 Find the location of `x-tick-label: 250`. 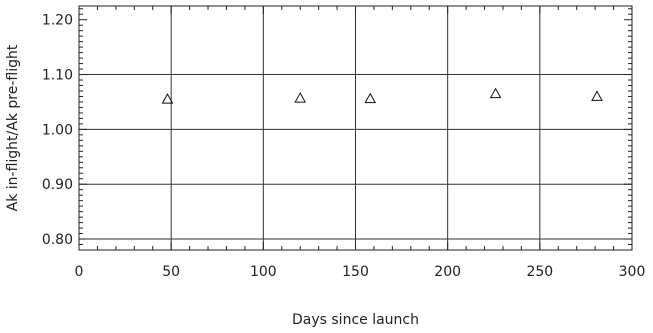

x-tick-label: 250 is located at coordinates (539, 272).